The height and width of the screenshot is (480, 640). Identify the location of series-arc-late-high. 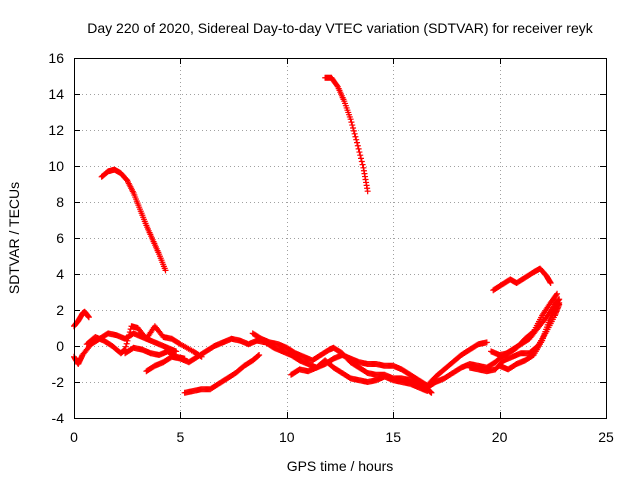
(522, 279).